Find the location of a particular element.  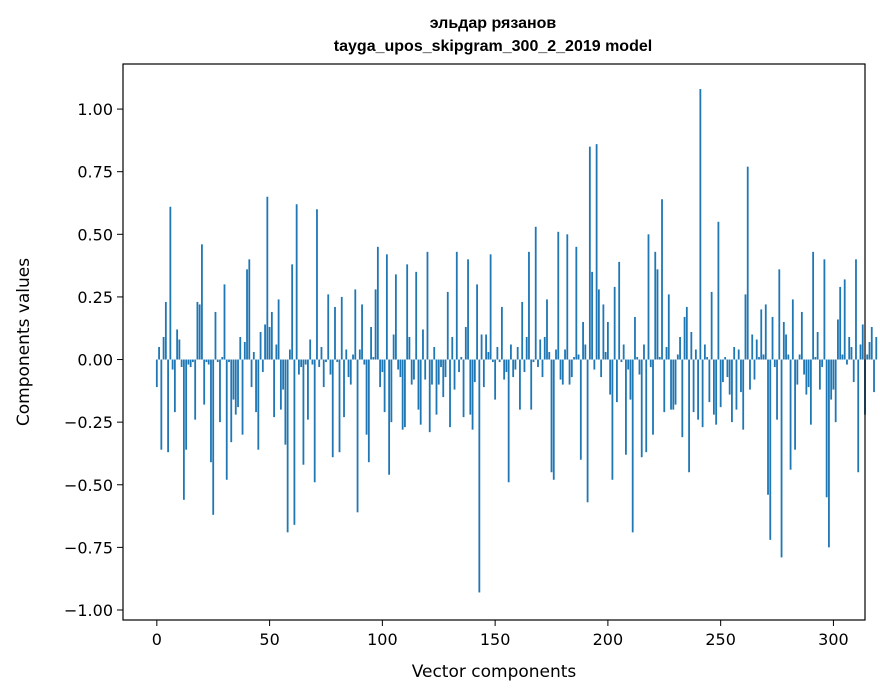

x-tick-label: 300 is located at coordinates (833, 639).